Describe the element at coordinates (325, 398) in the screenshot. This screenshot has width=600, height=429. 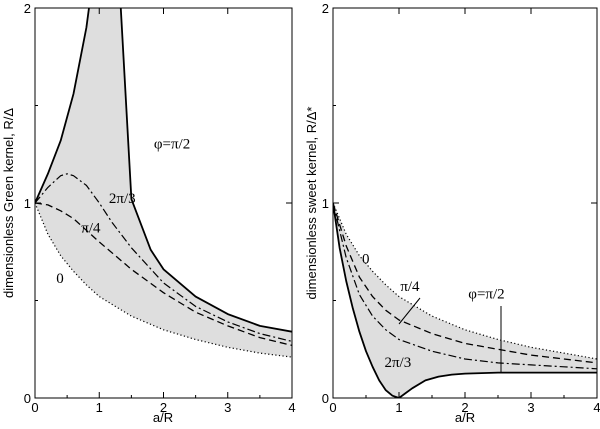
I see `right-y-tick-label: 0` at that location.